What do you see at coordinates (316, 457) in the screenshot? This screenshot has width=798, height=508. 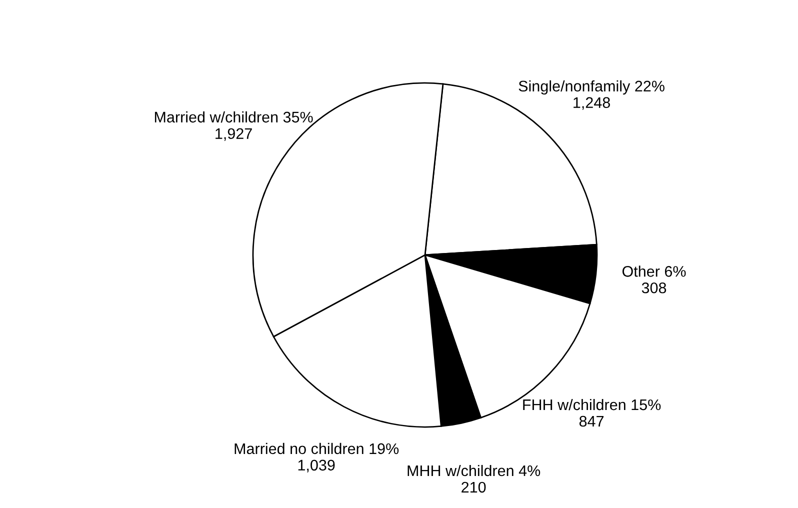 I see `slice-label: Married no children 19% 1,039` at bounding box center [316, 457].